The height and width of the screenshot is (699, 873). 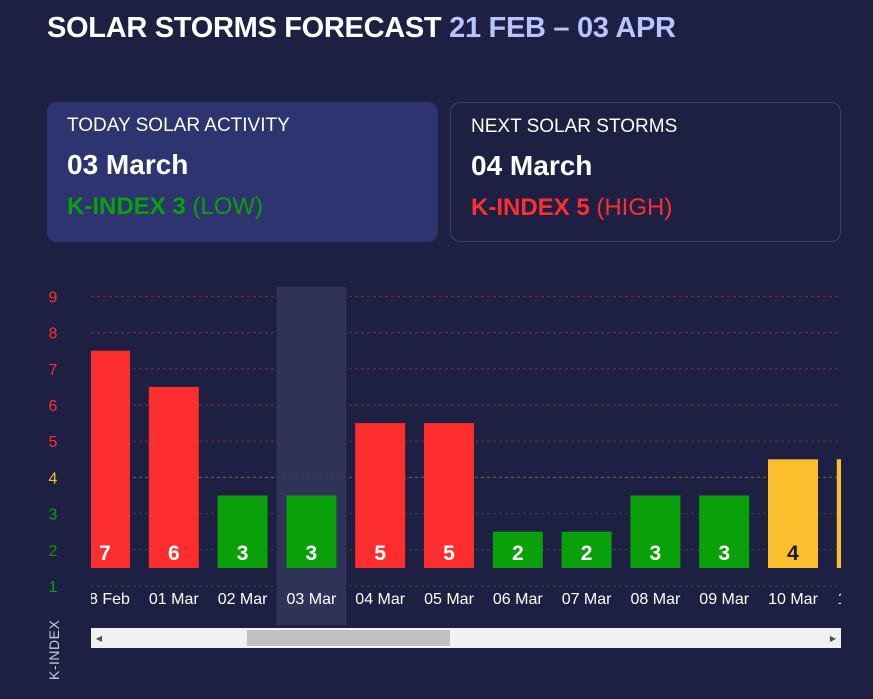 What do you see at coordinates (126, 206) in the screenshot?
I see `today-kindex: K-INDEX 3` at bounding box center [126, 206].